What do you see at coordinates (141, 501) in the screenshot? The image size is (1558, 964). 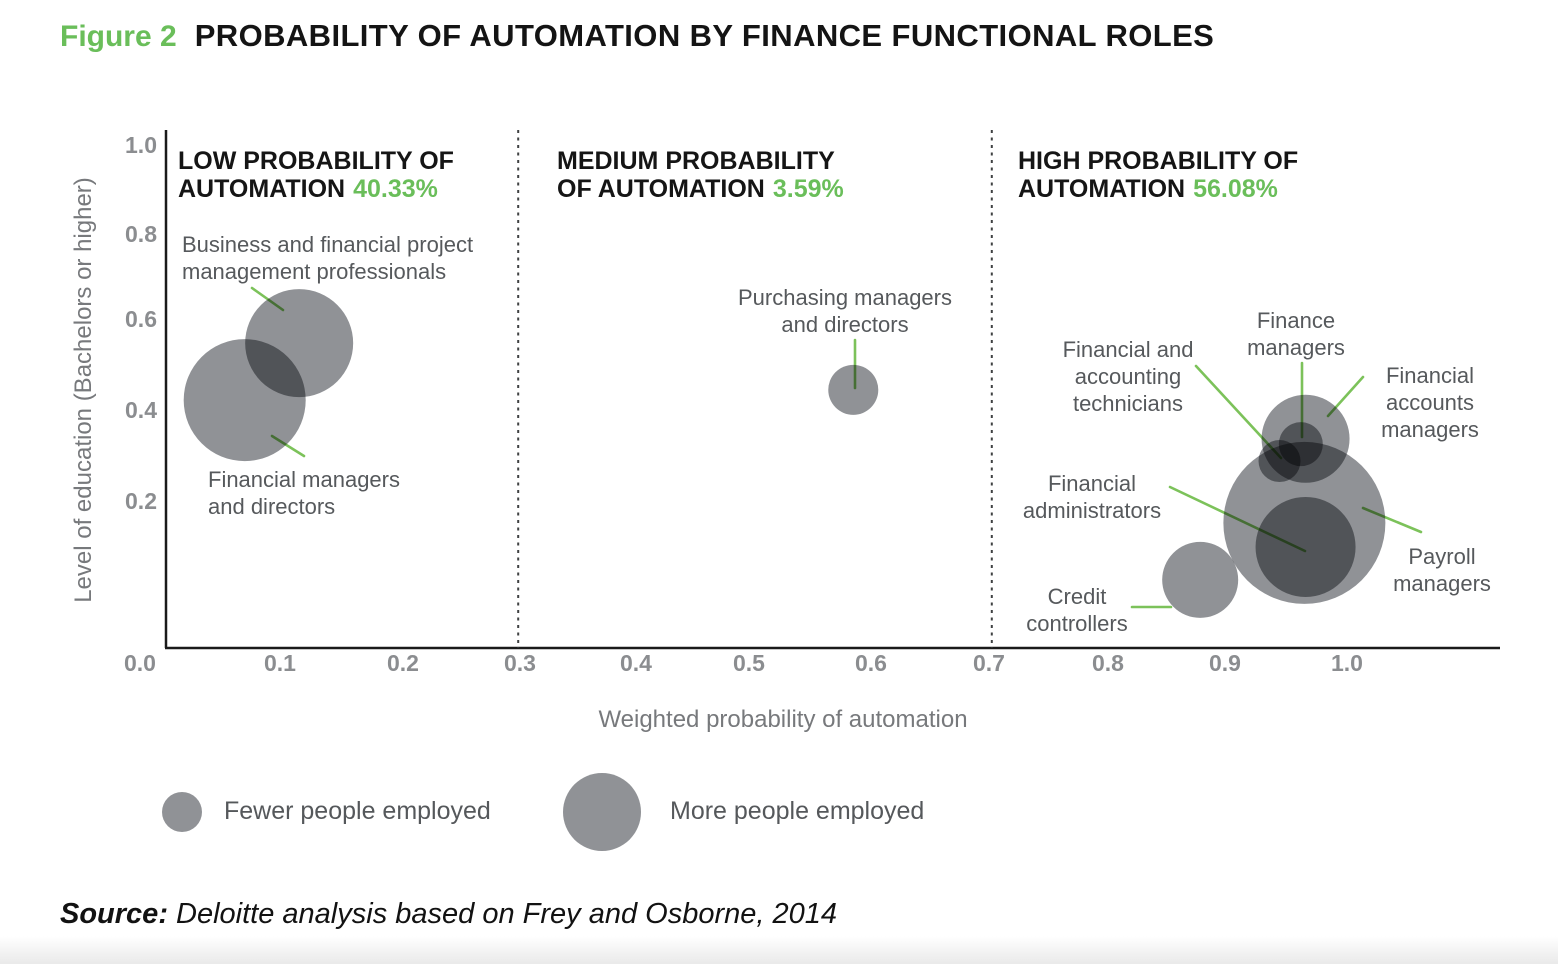 I see `y-tick-label: 0.2` at bounding box center [141, 501].